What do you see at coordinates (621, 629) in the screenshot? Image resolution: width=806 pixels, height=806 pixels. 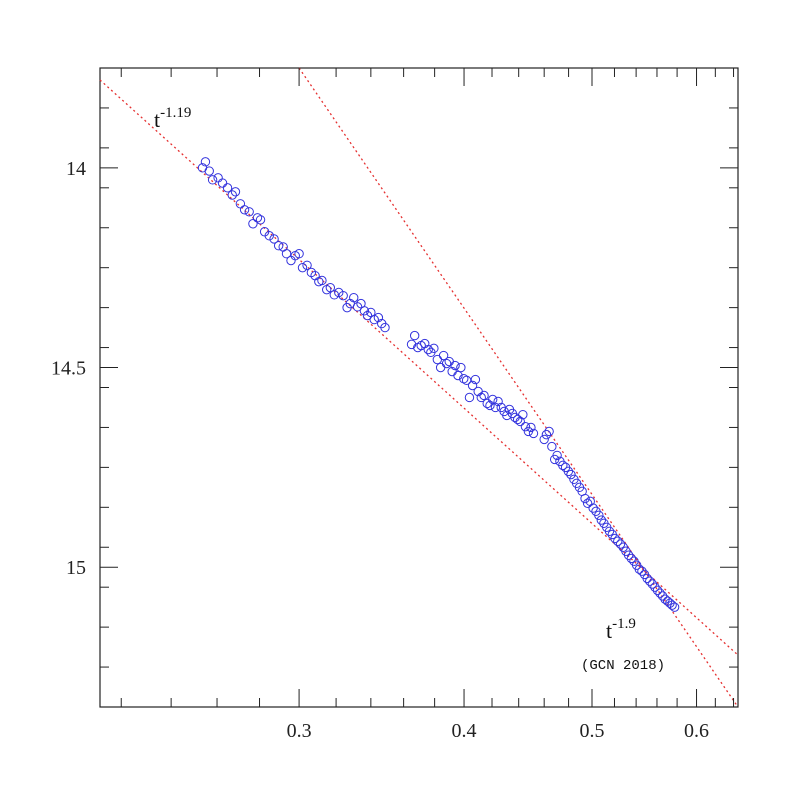 I see `fit-label-late: t-1.9` at bounding box center [621, 629].